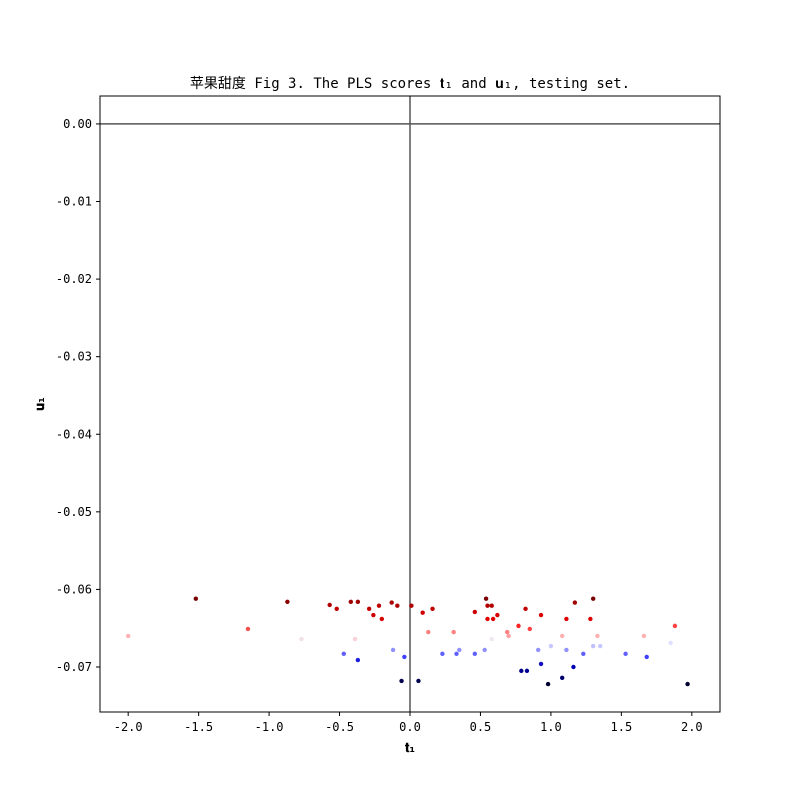 This screenshot has height=800, width=800. I want to click on x-tick-label: -1.5, so click(198, 727).